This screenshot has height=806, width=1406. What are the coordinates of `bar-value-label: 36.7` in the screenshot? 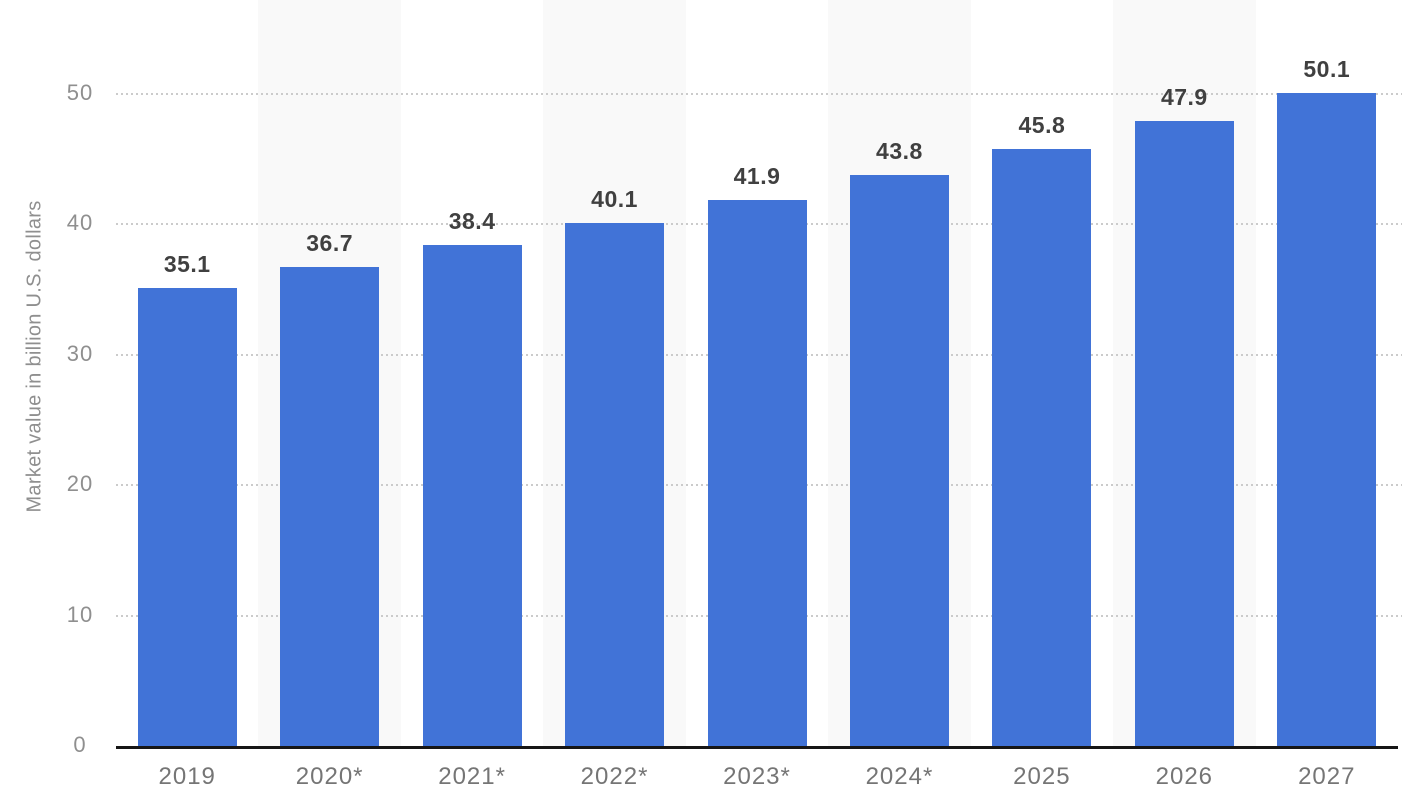 It's located at (330, 243).